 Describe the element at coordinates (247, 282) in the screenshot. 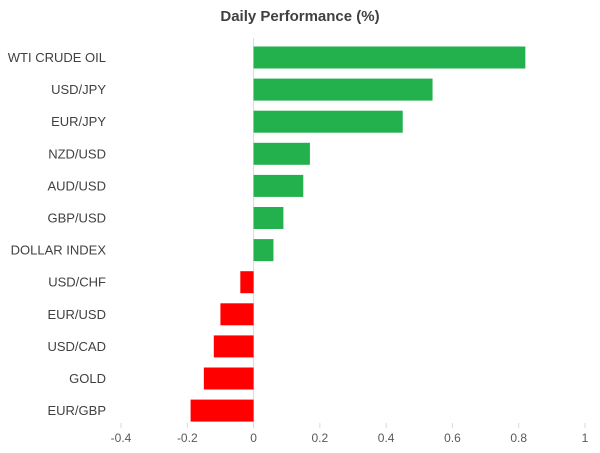

I see `bar-usd-chf` at that location.